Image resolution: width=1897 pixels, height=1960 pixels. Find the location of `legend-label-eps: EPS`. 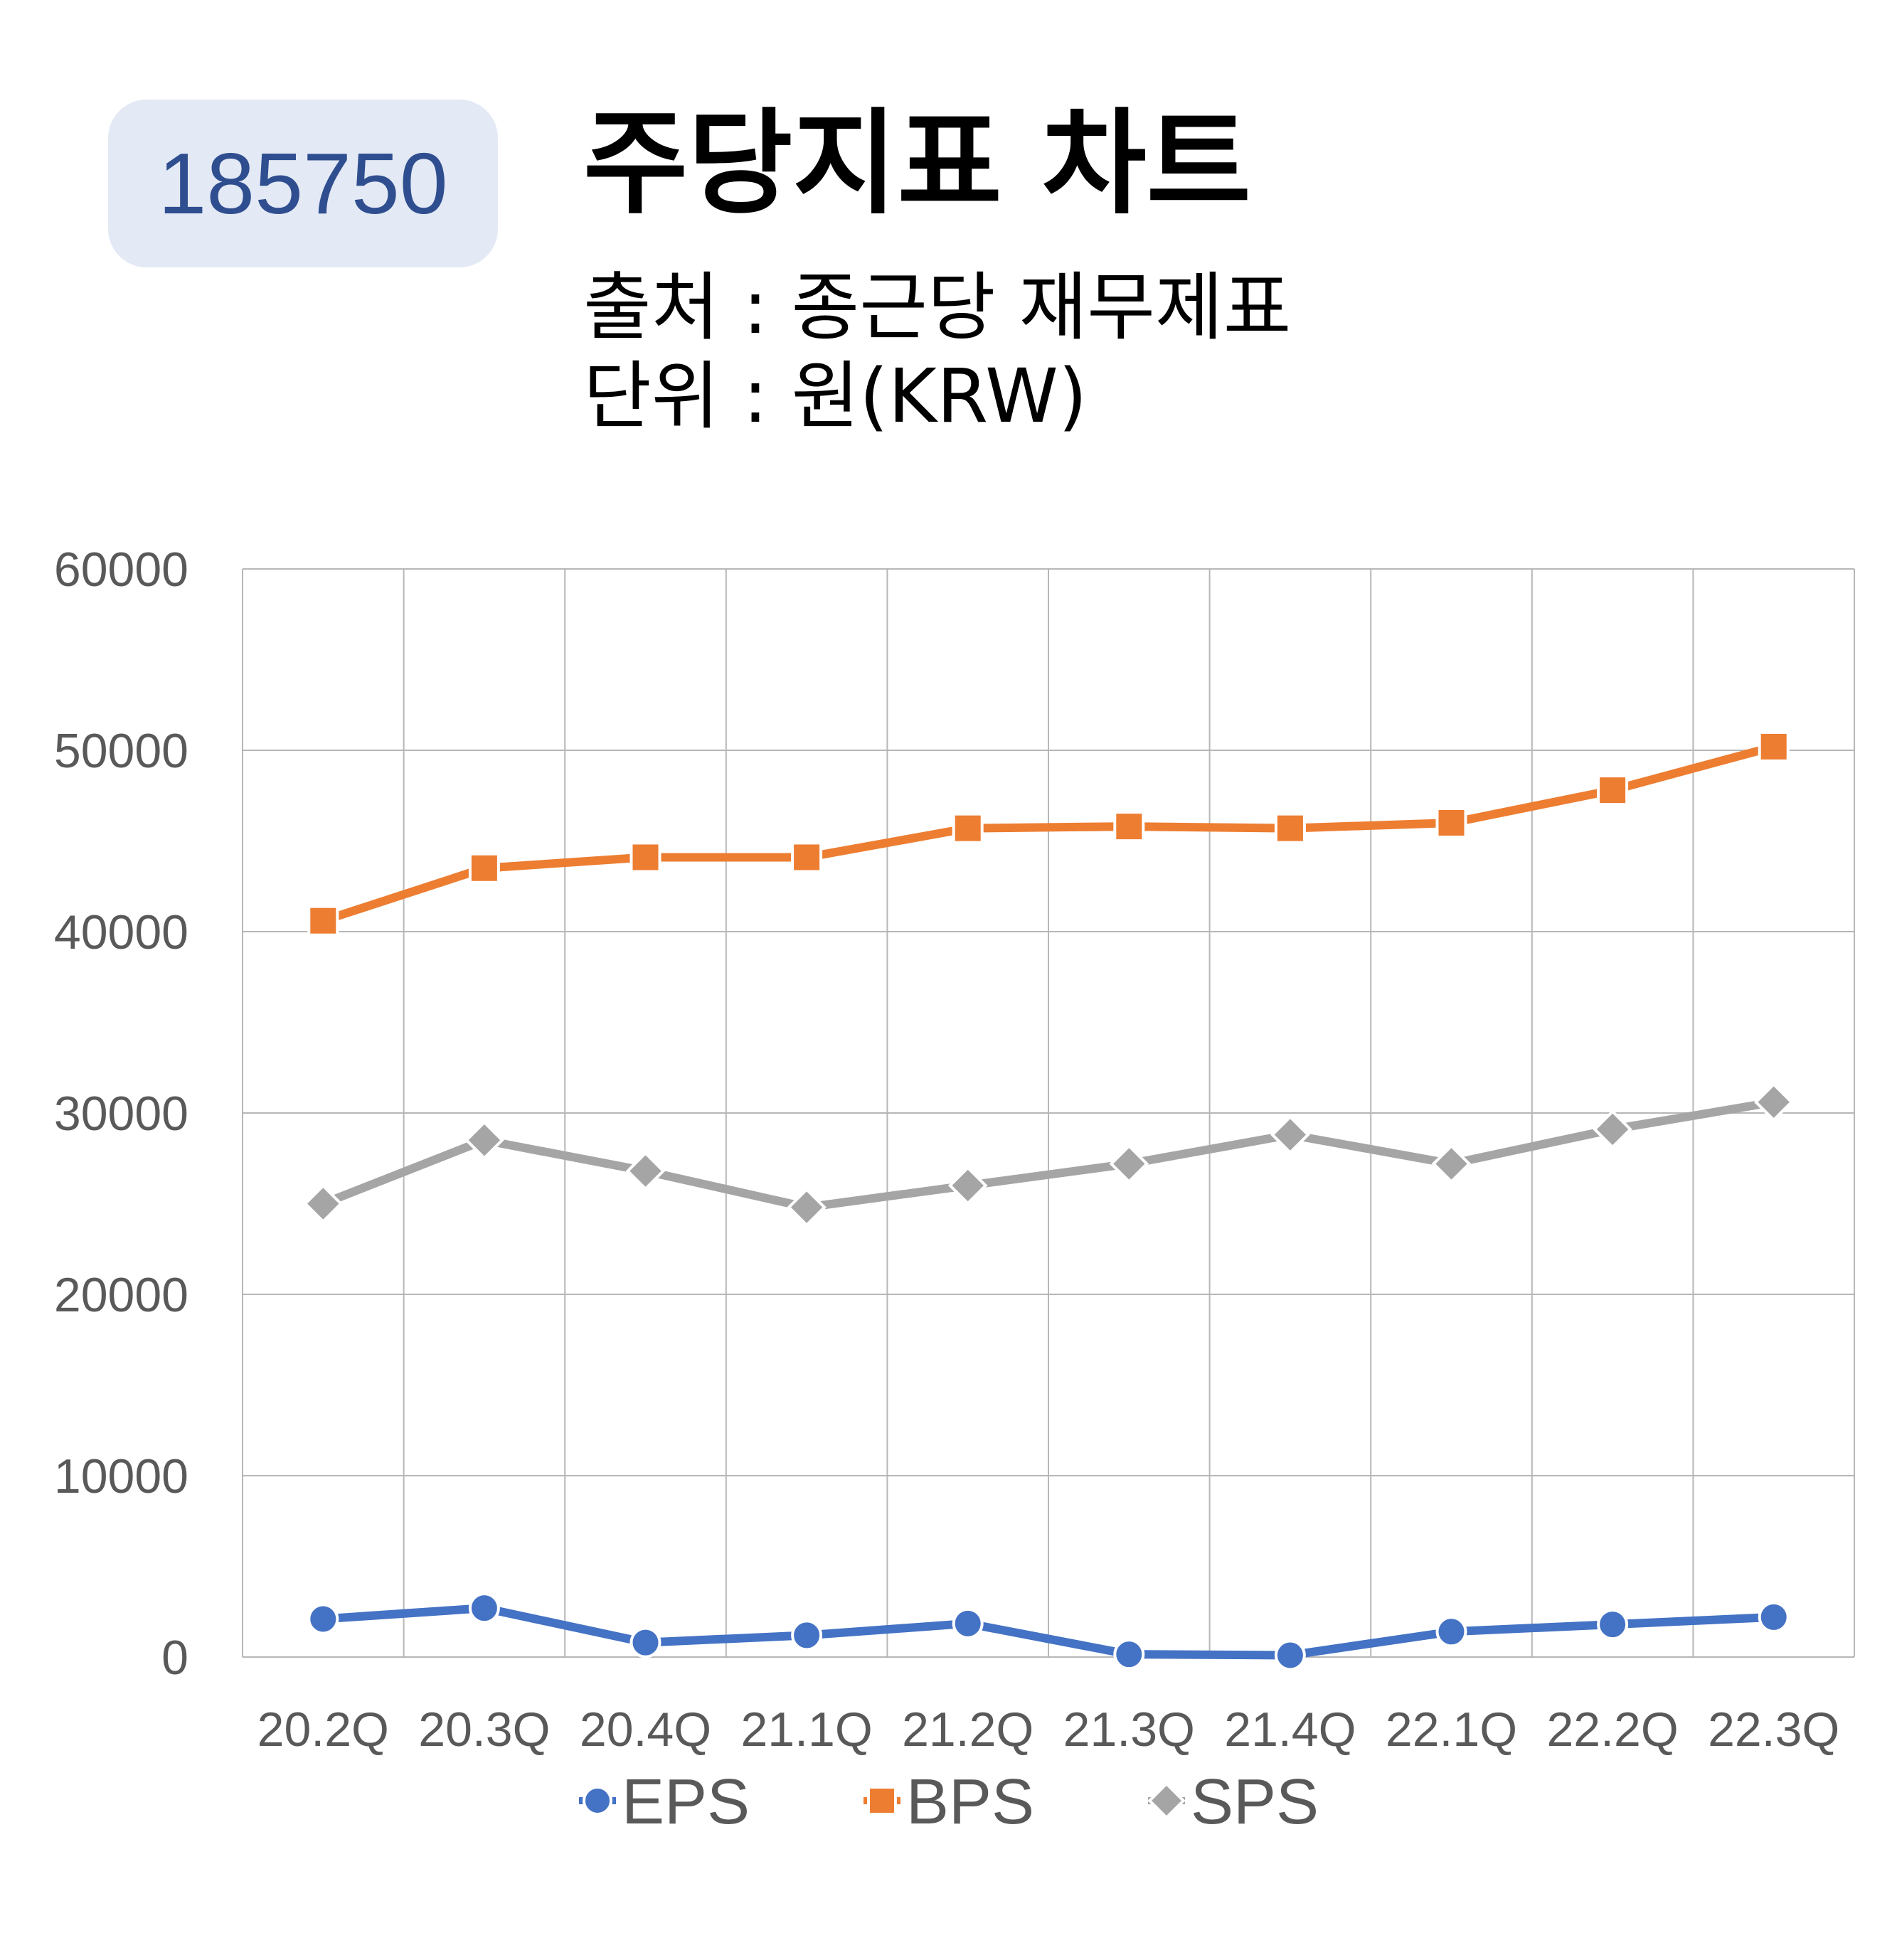

legend-label-eps: EPS is located at coordinates (686, 1802).